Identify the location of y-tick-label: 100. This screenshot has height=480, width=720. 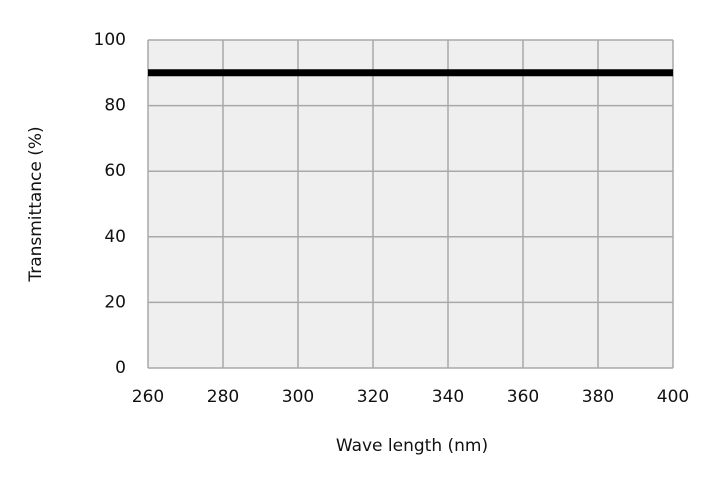
(110, 40).